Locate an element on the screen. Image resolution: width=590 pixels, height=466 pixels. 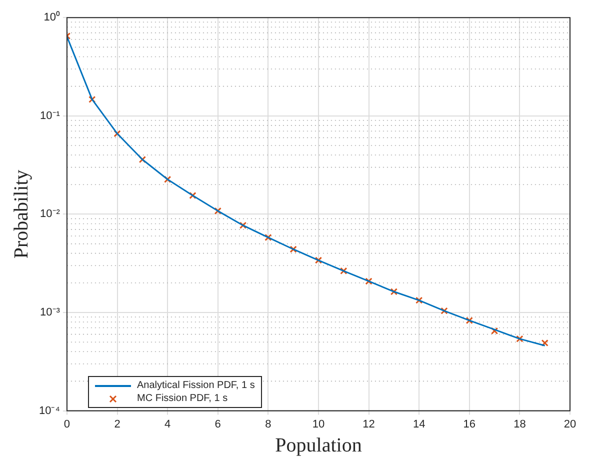
x-tick-label: 8 is located at coordinates (268, 424).